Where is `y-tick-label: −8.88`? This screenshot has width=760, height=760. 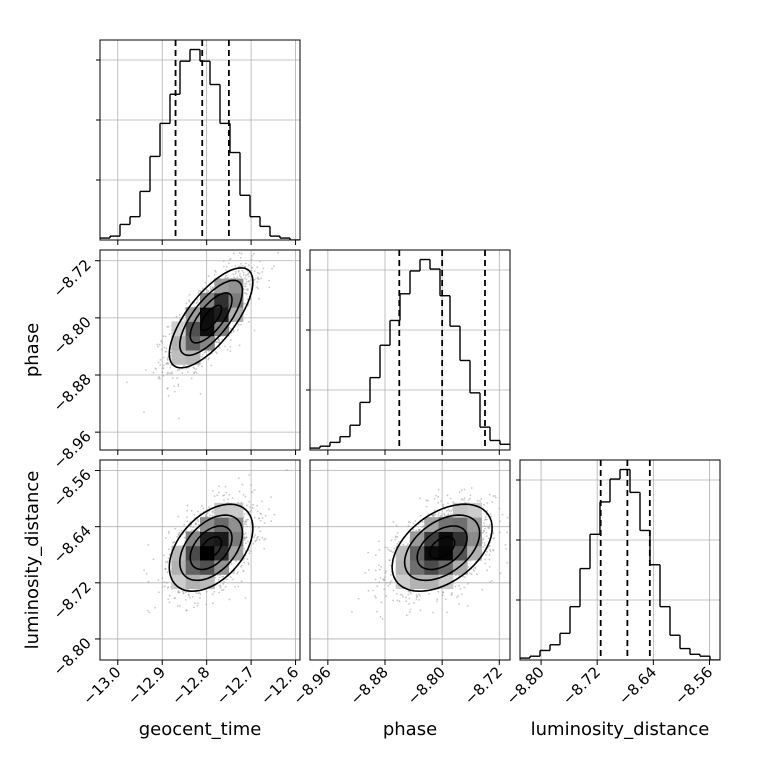
y-tick-label: −8.88 is located at coordinates (72, 392).